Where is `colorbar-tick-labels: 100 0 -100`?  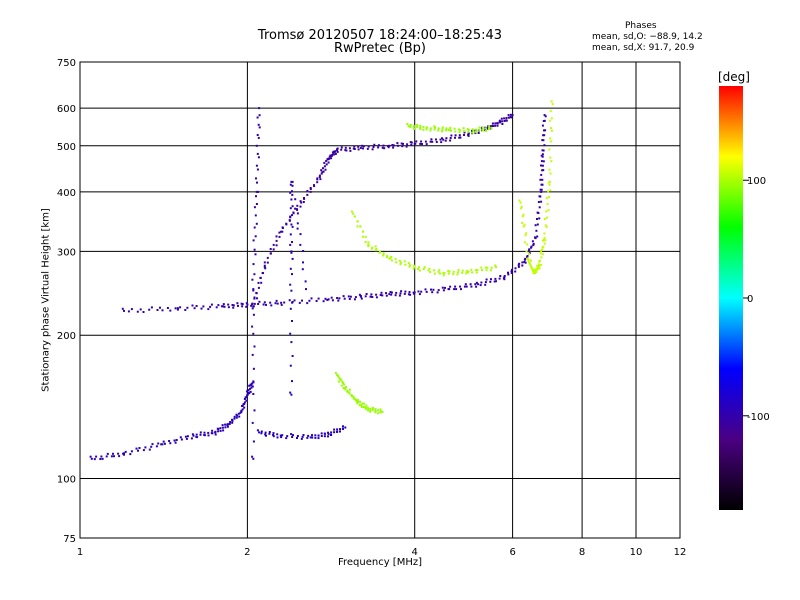 colorbar-tick-labels: 100 0 -100 is located at coordinates (756, 299).